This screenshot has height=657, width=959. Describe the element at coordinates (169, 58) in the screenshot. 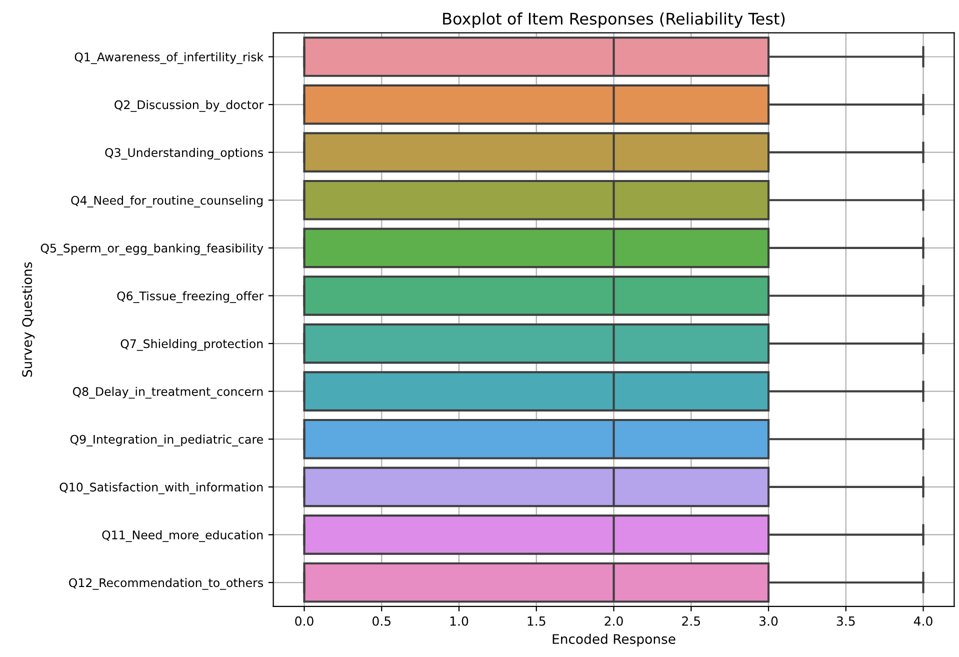

I see `y-tick-label: Q1_Awareness_of_infertility_risk` at that location.